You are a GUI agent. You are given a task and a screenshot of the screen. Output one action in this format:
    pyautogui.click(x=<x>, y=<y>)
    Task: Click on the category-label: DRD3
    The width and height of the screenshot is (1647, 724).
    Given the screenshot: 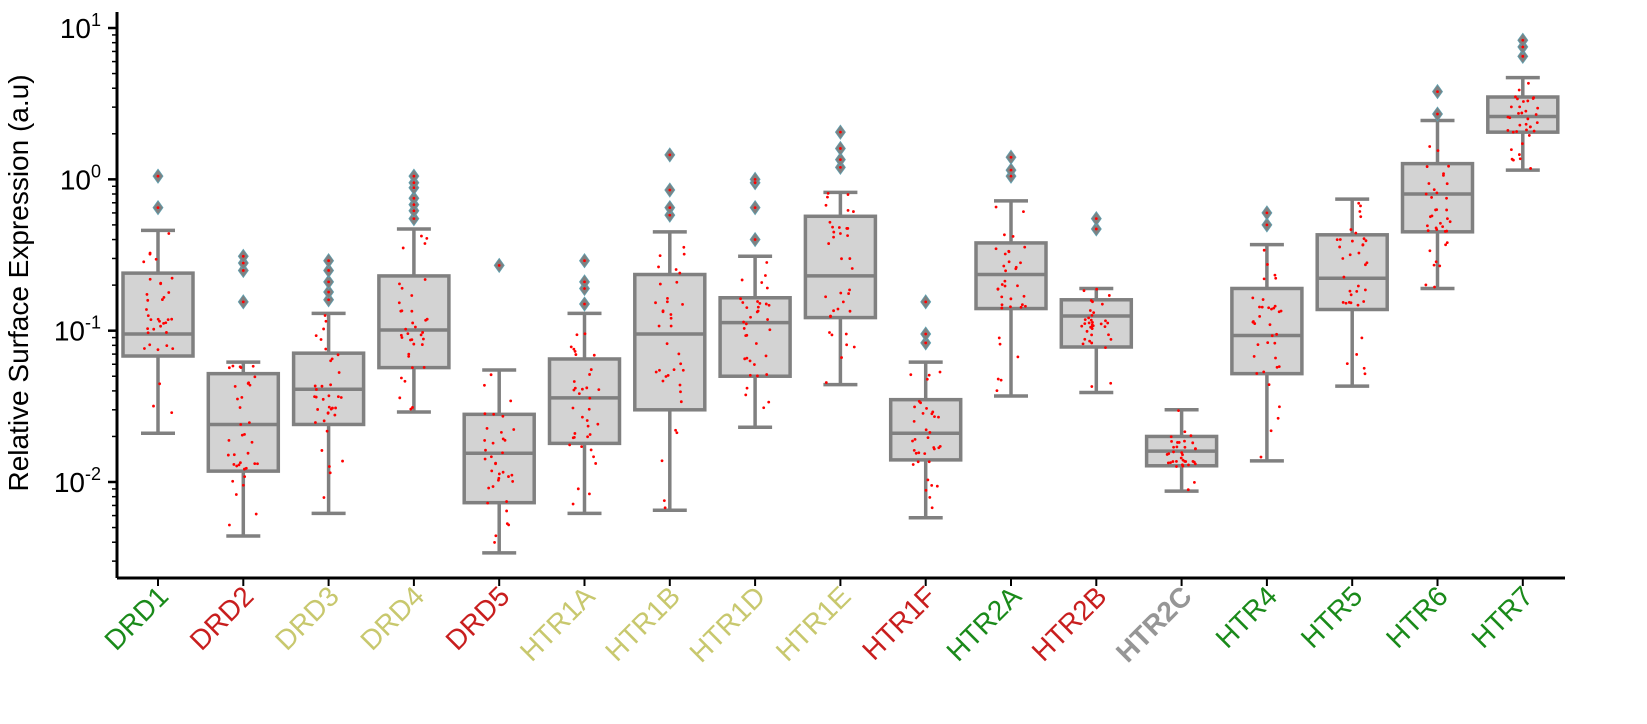 What is the action you would take?
    pyautogui.click(x=307, y=618)
    